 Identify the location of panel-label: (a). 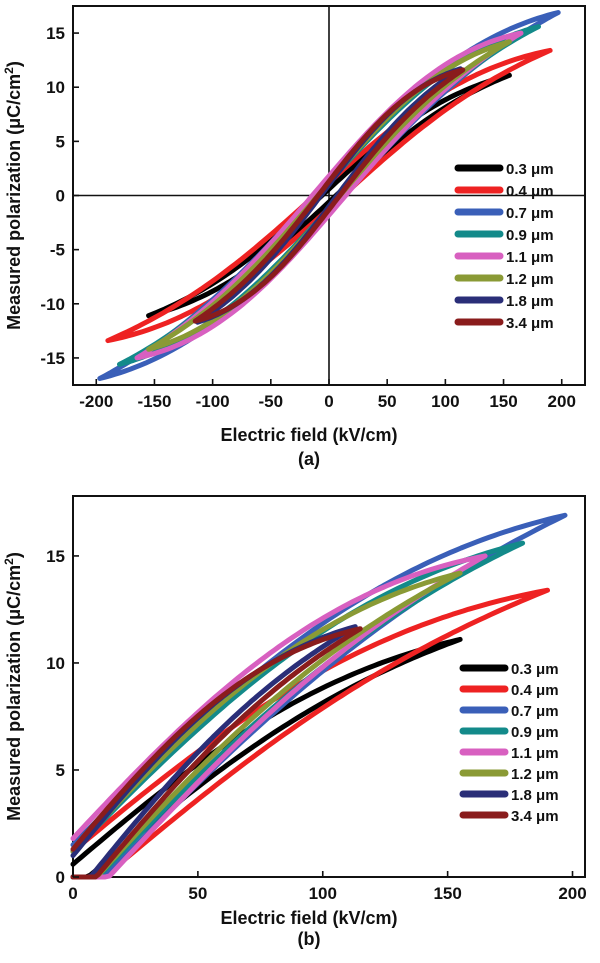
(309, 459).